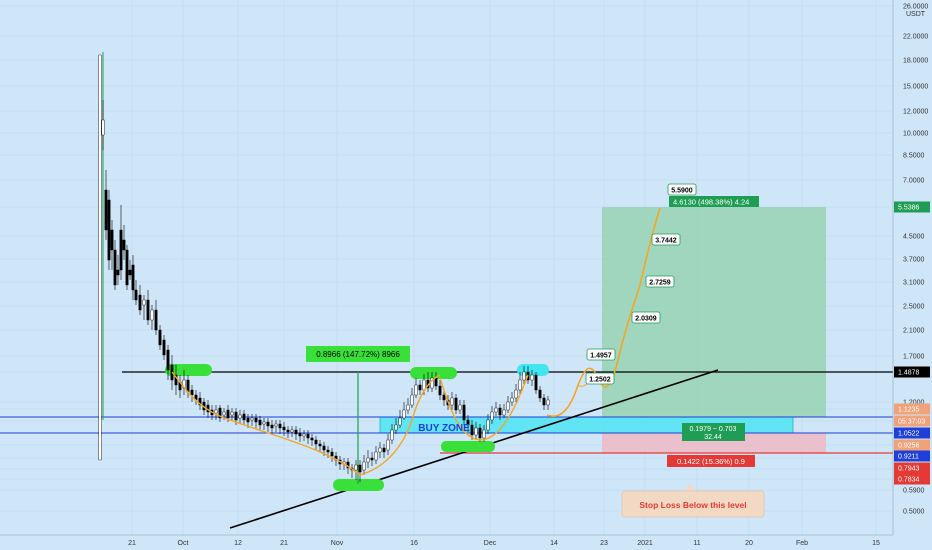  What do you see at coordinates (909, 373) in the screenshot?
I see `price-tag-label: 1.4878` at bounding box center [909, 373].